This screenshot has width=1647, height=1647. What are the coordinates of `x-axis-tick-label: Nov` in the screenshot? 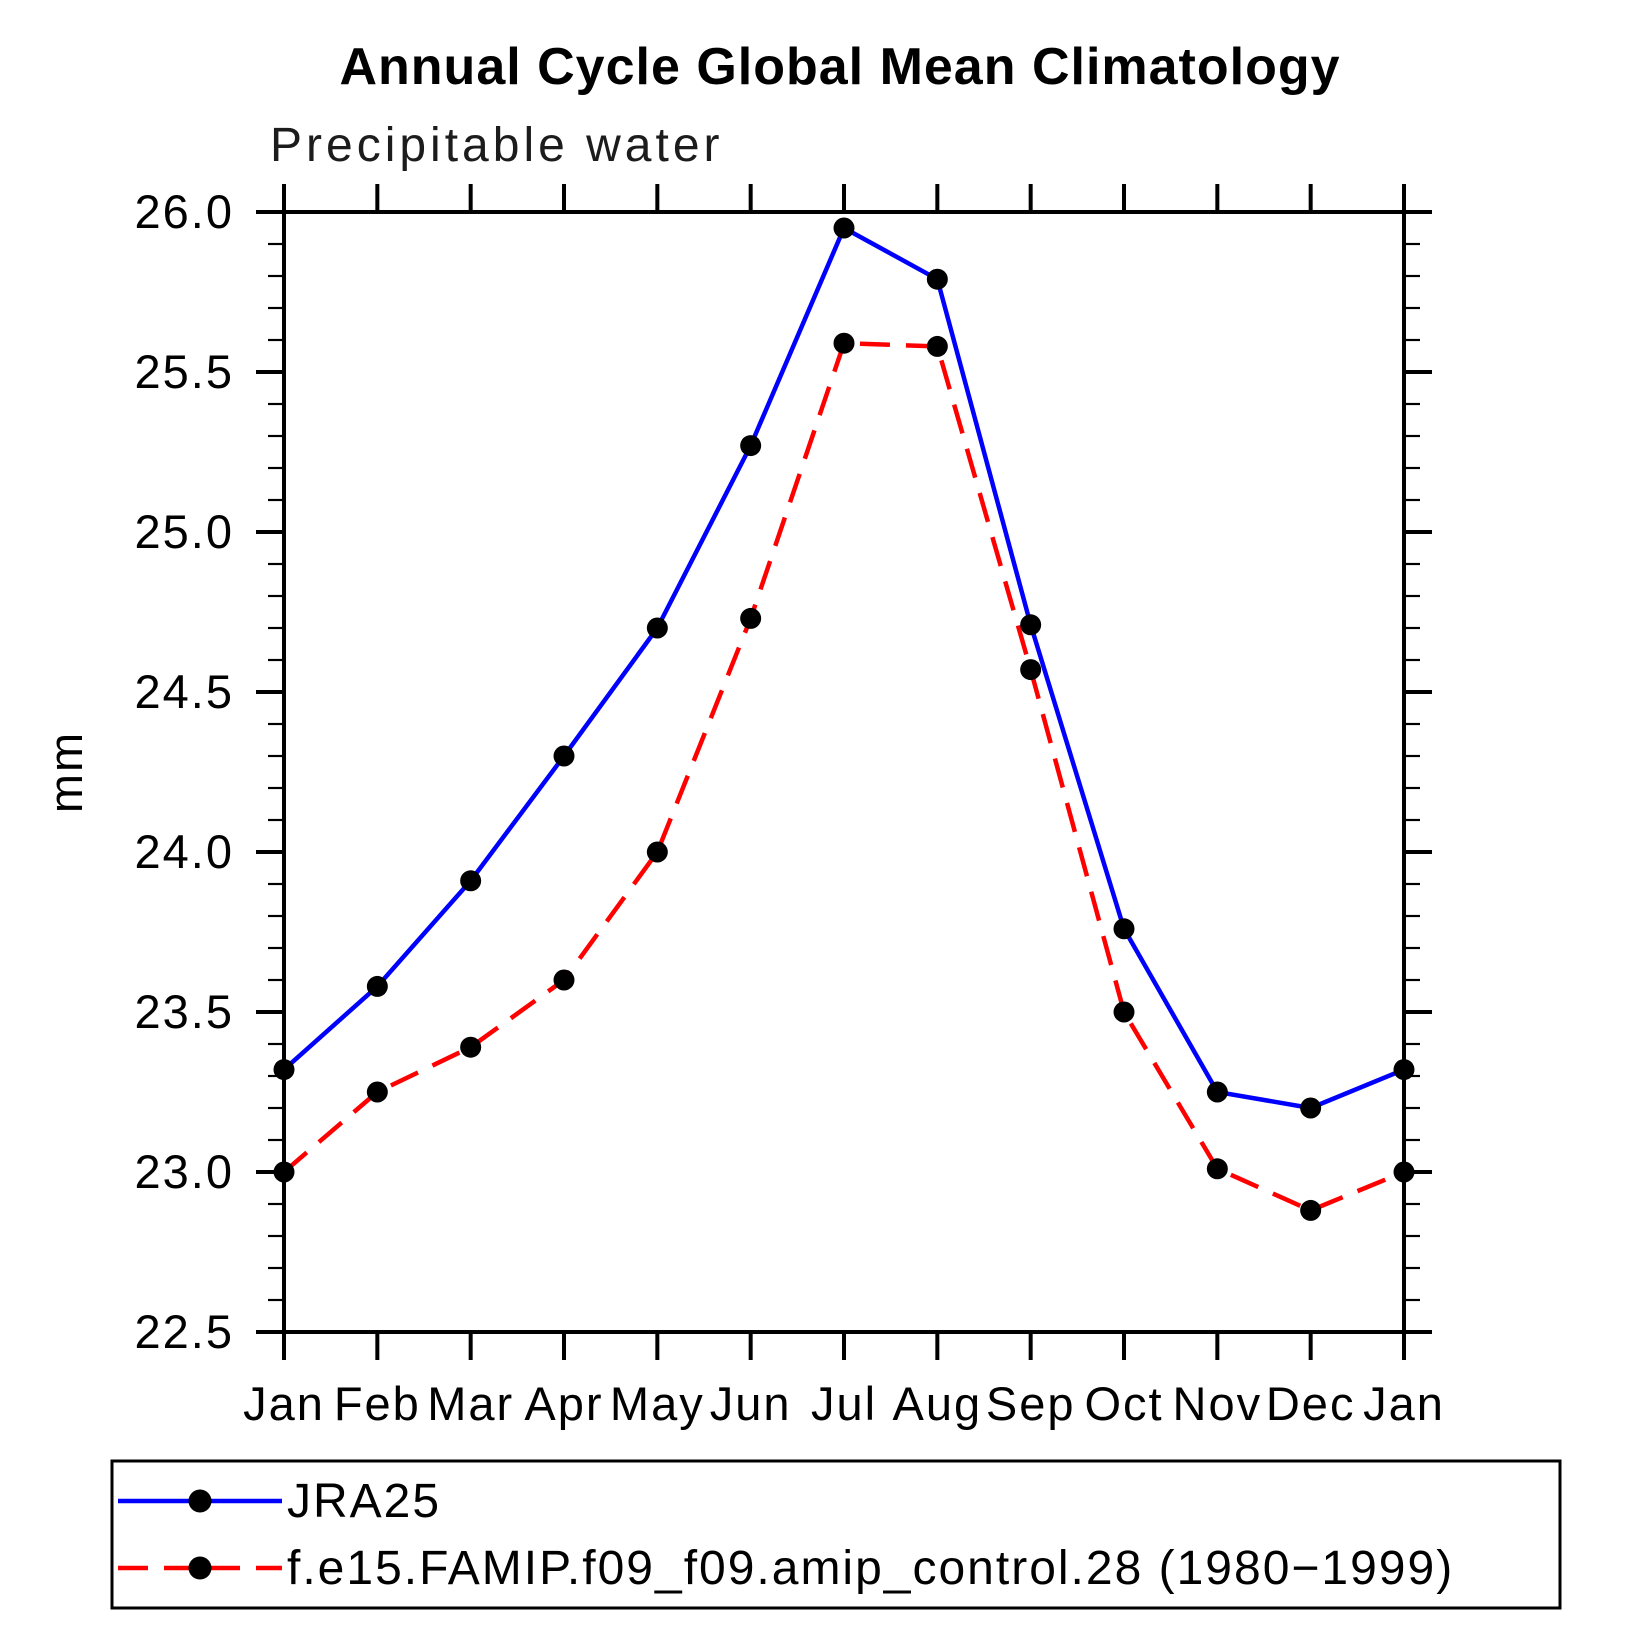 It's located at (1218, 1403).